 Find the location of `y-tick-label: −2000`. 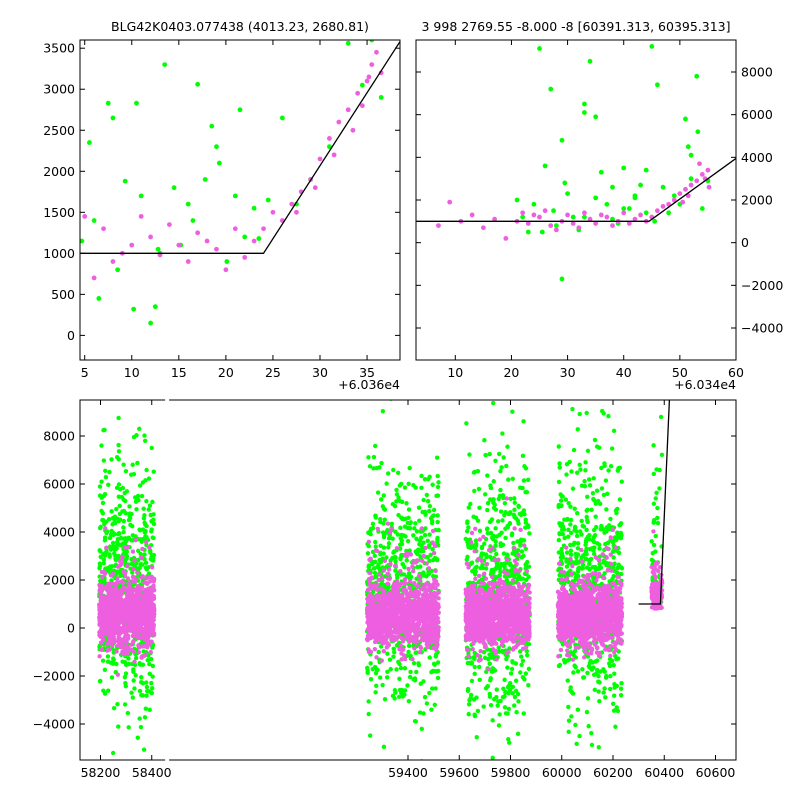

y-tick-label: −2000 is located at coordinates (762, 285).